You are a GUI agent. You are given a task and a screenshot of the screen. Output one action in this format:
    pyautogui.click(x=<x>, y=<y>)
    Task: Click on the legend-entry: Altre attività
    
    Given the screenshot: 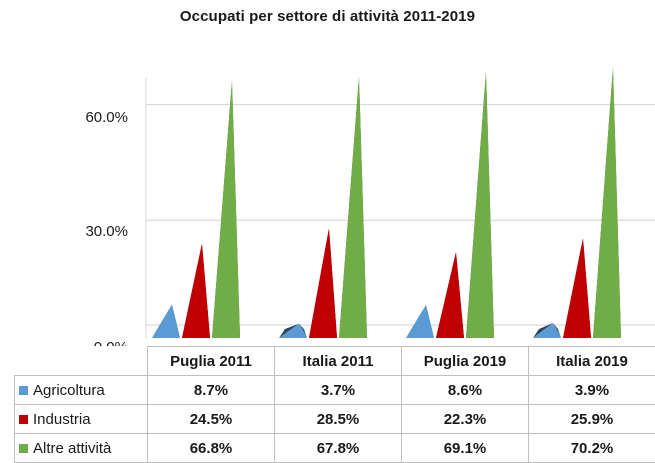 What is the action you would take?
    pyautogui.click(x=81, y=448)
    